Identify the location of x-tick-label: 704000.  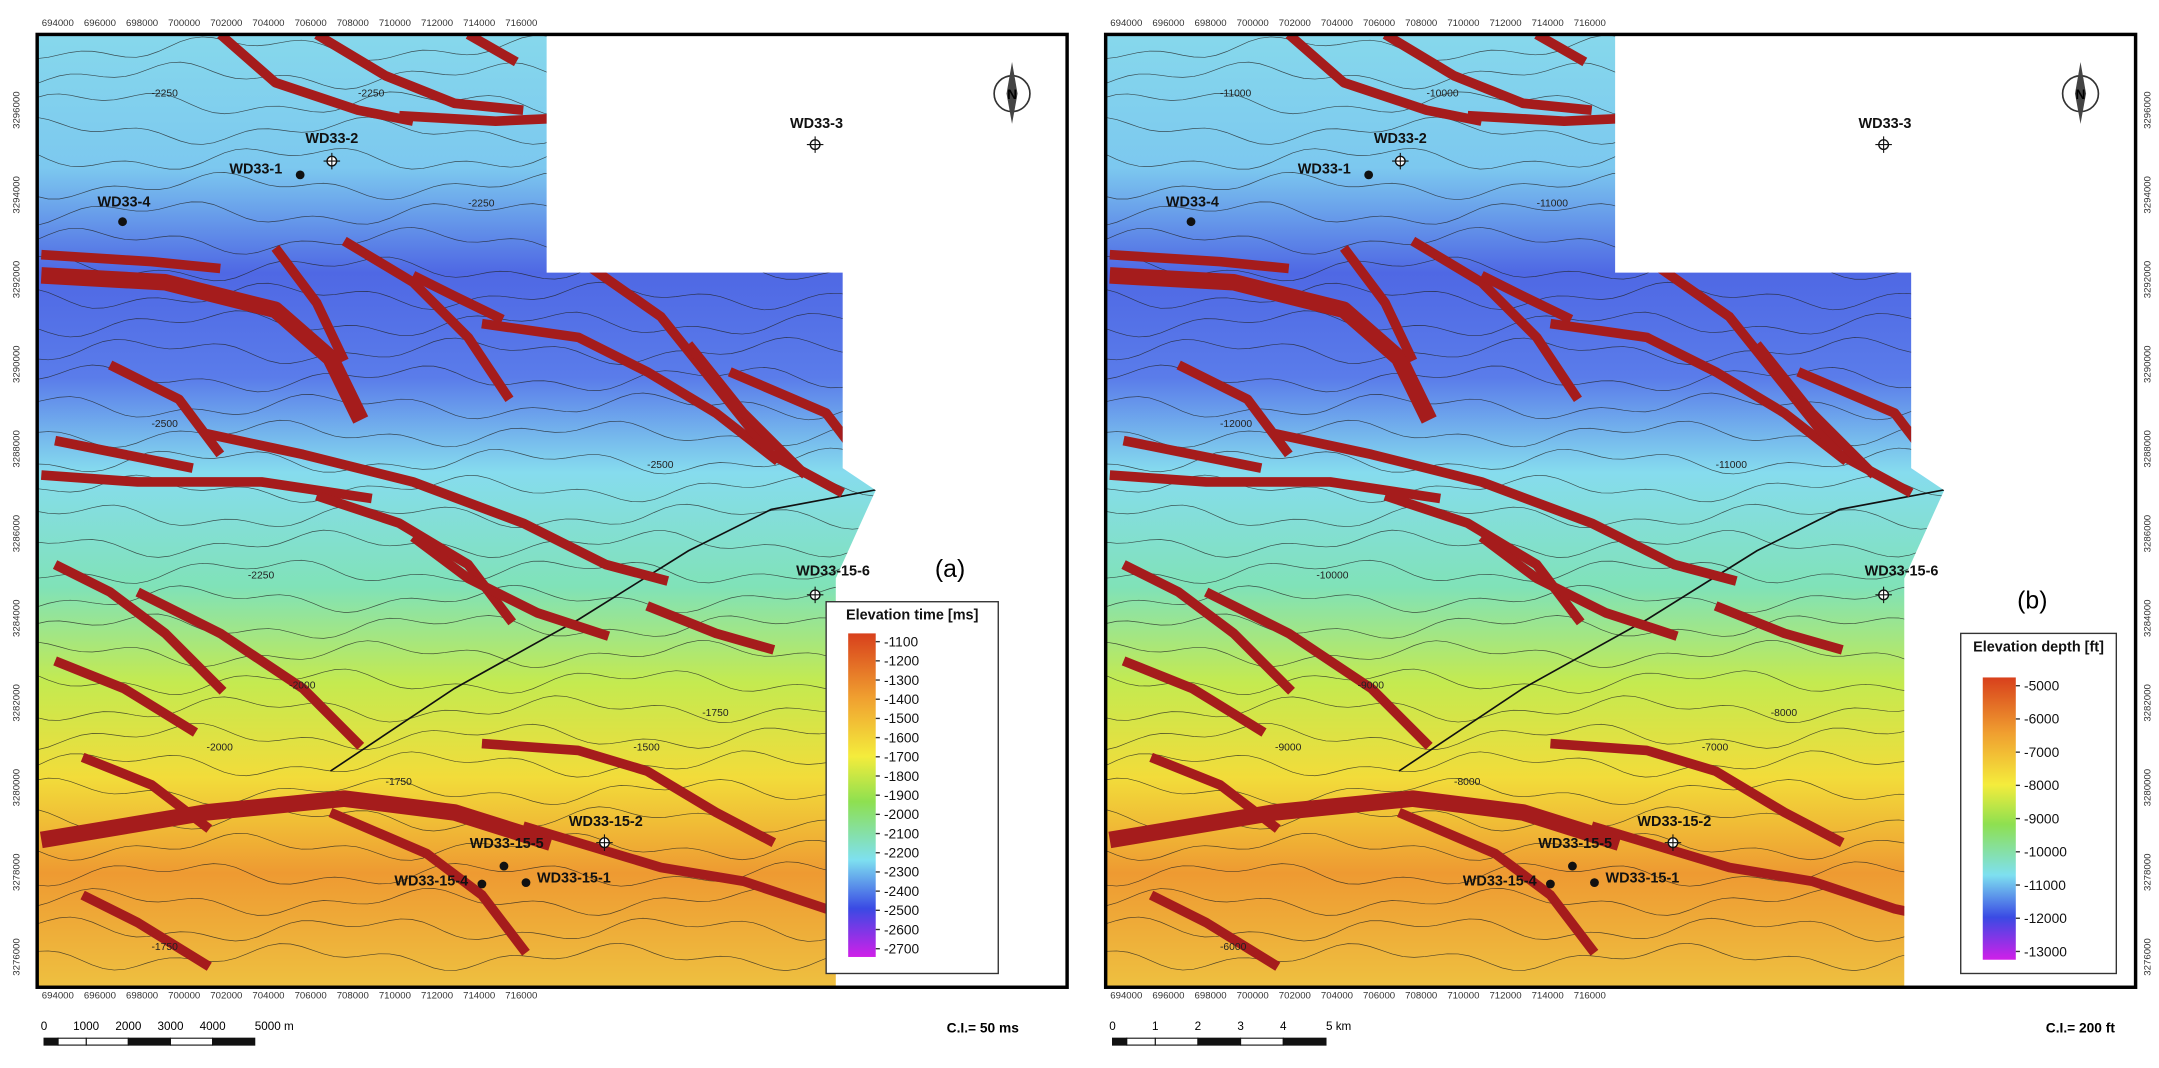
(268, 23).